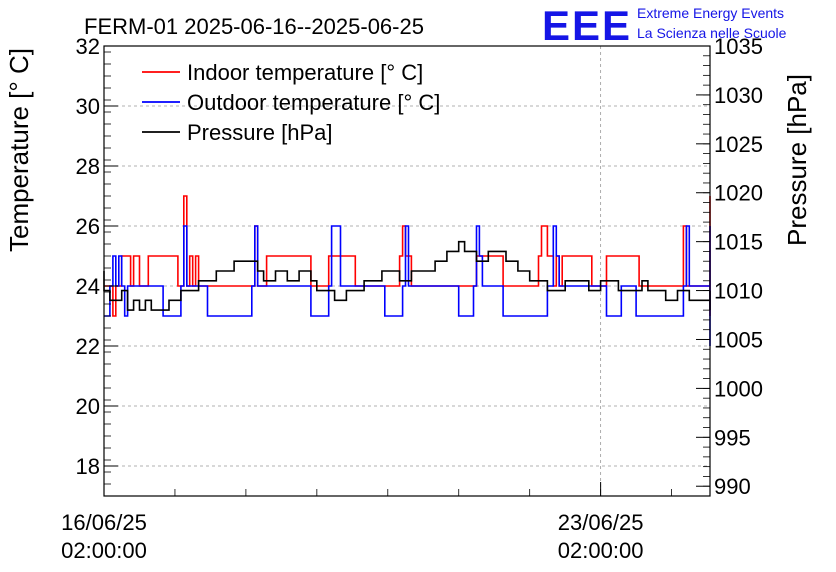 The height and width of the screenshot is (572, 836). What do you see at coordinates (97, 265) in the screenshot?
I see `left-axis: 18 20 22 24 26 28 30 32` at bounding box center [97, 265].